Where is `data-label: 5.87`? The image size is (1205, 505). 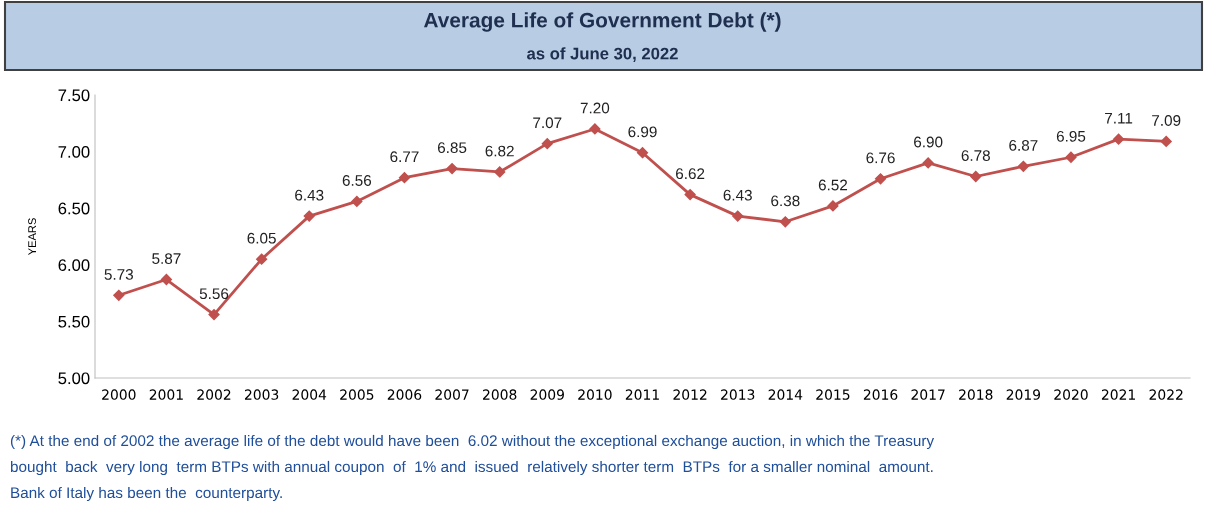
data-label: 5.87 is located at coordinates (166, 258).